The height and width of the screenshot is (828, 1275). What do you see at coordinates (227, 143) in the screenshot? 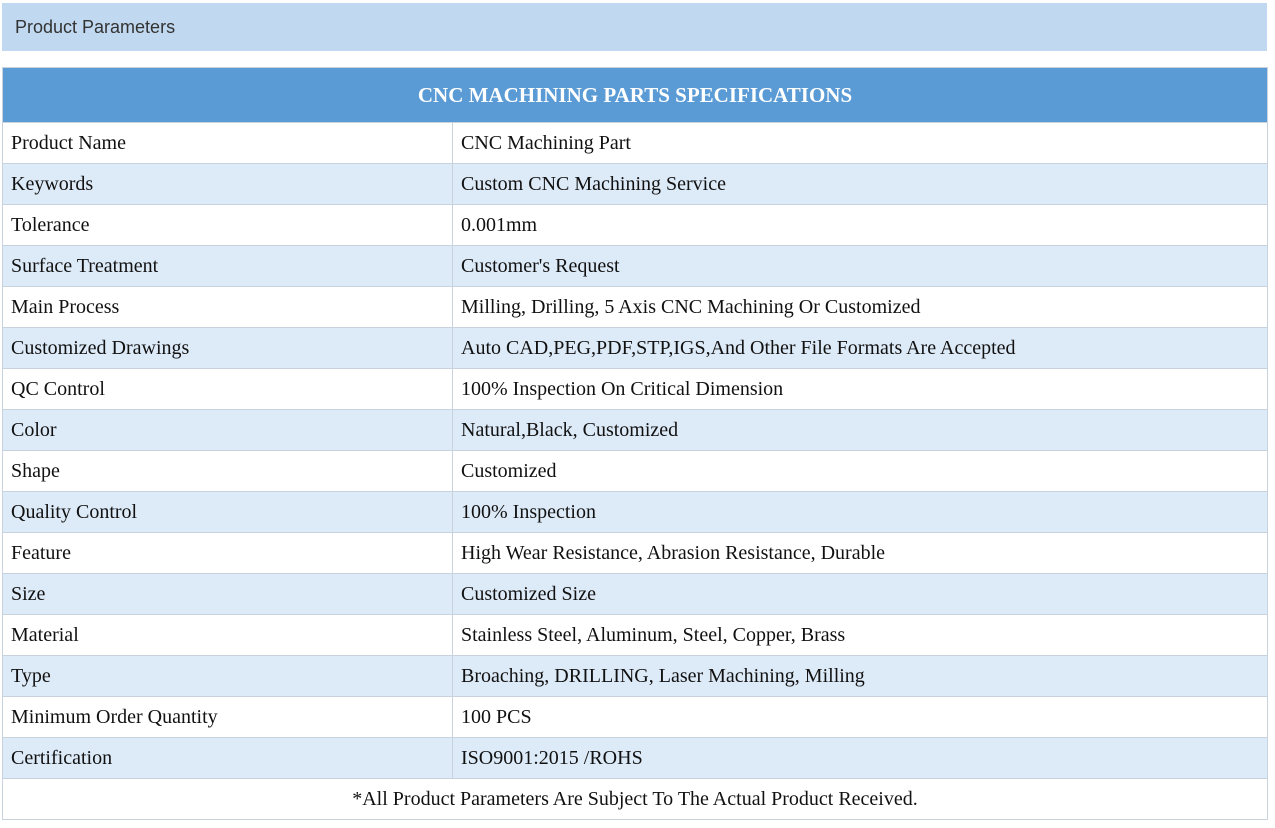
I see `row-label: Product Name` at bounding box center [227, 143].